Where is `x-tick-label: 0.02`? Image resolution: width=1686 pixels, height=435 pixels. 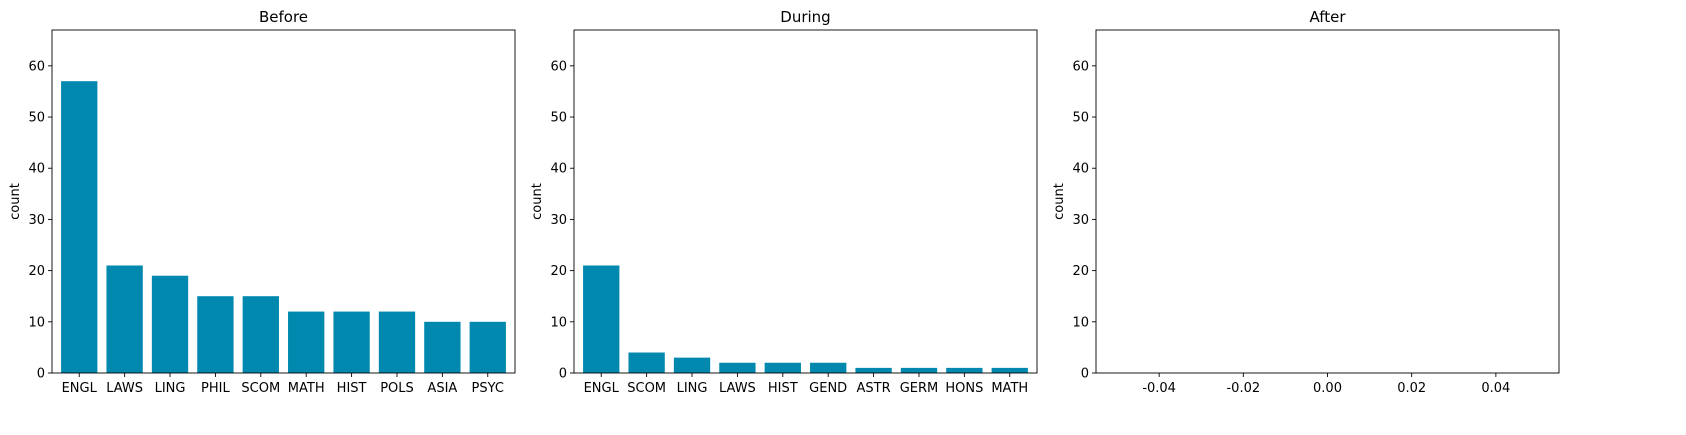 x-tick-label: 0.02 is located at coordinates (1411, 388).